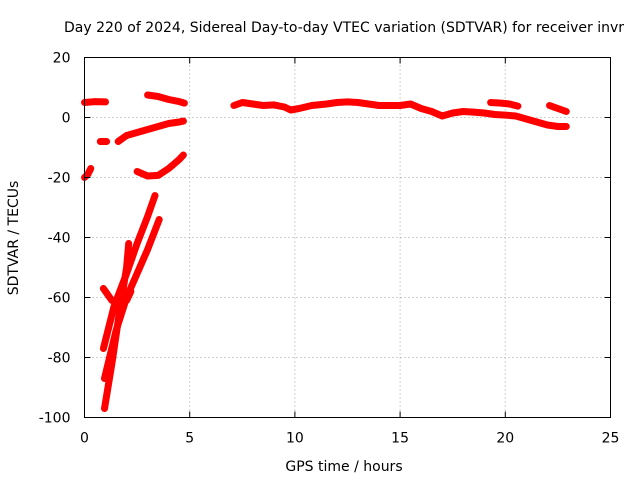 The height and width of the screenshot is (480, 640). What do you see at coordinates (59, 239) in the screenshot?
I see `y-tick-label: -40` at bounding box center [59, 239].